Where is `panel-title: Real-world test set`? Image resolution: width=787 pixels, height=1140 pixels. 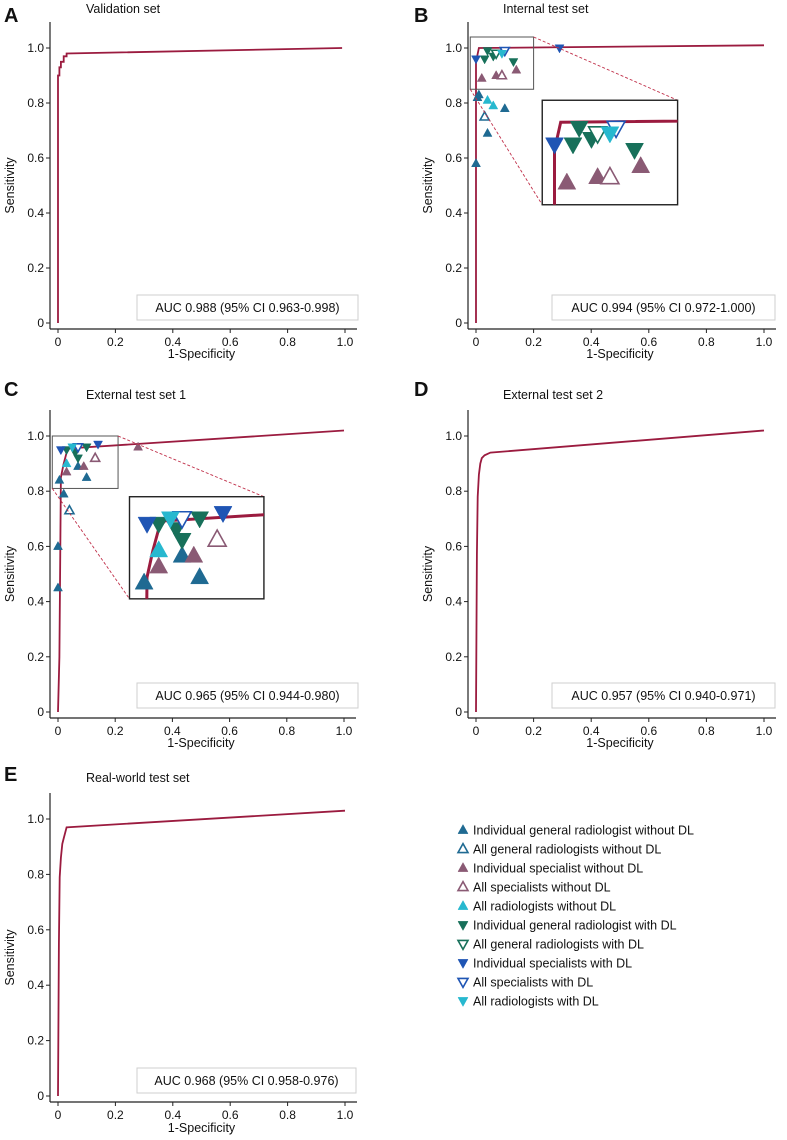
panel-title: Real-world test set is located at coordinates (138, 778).